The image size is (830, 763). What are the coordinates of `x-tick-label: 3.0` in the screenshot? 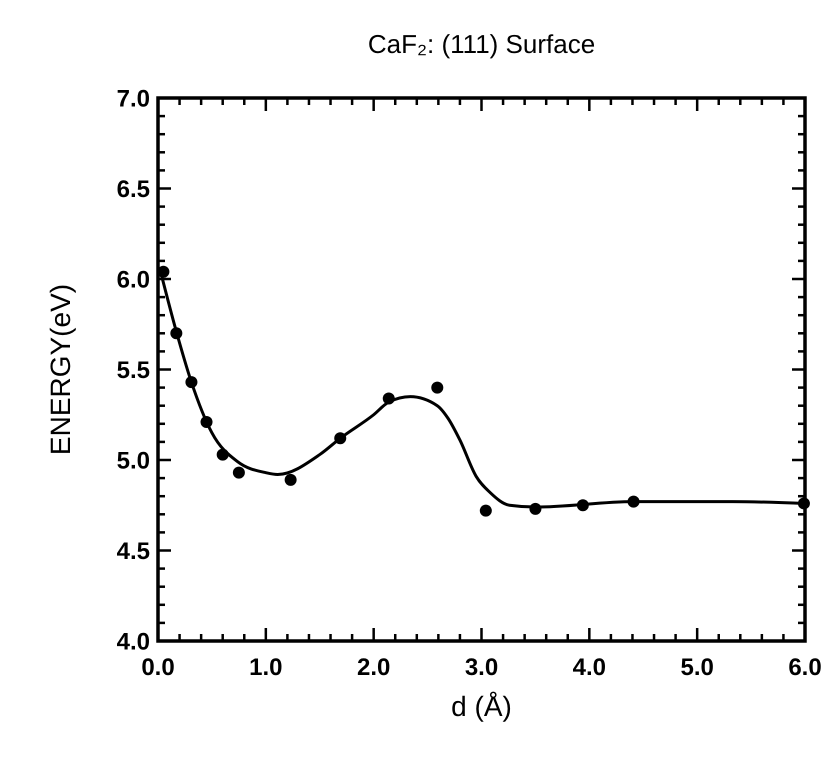 It's located at (481, 667).